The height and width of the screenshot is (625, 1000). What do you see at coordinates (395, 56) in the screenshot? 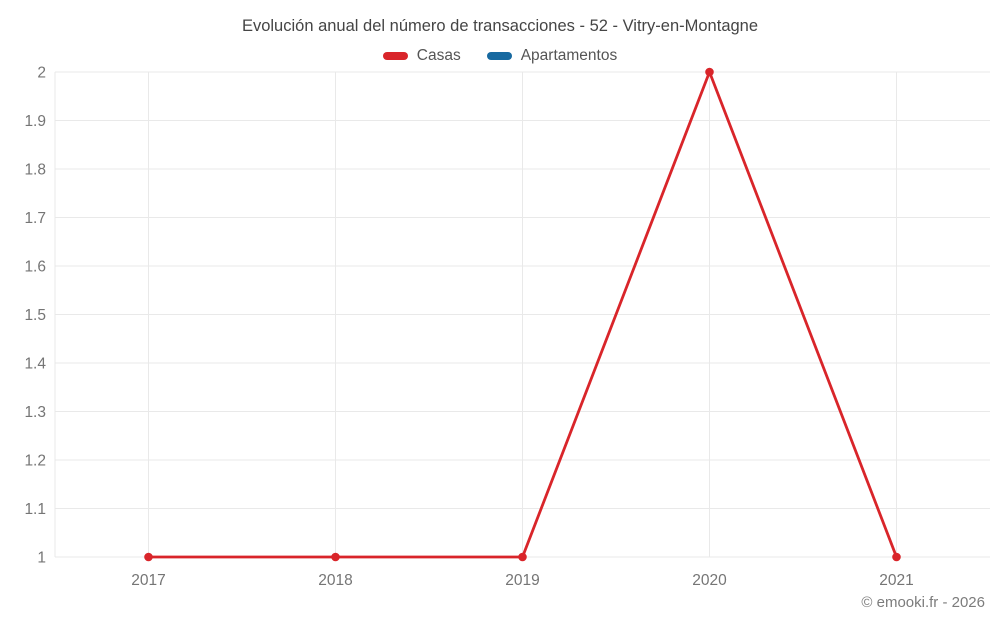
I see `legend-swatch-casas` at bounding box center [395, 56].